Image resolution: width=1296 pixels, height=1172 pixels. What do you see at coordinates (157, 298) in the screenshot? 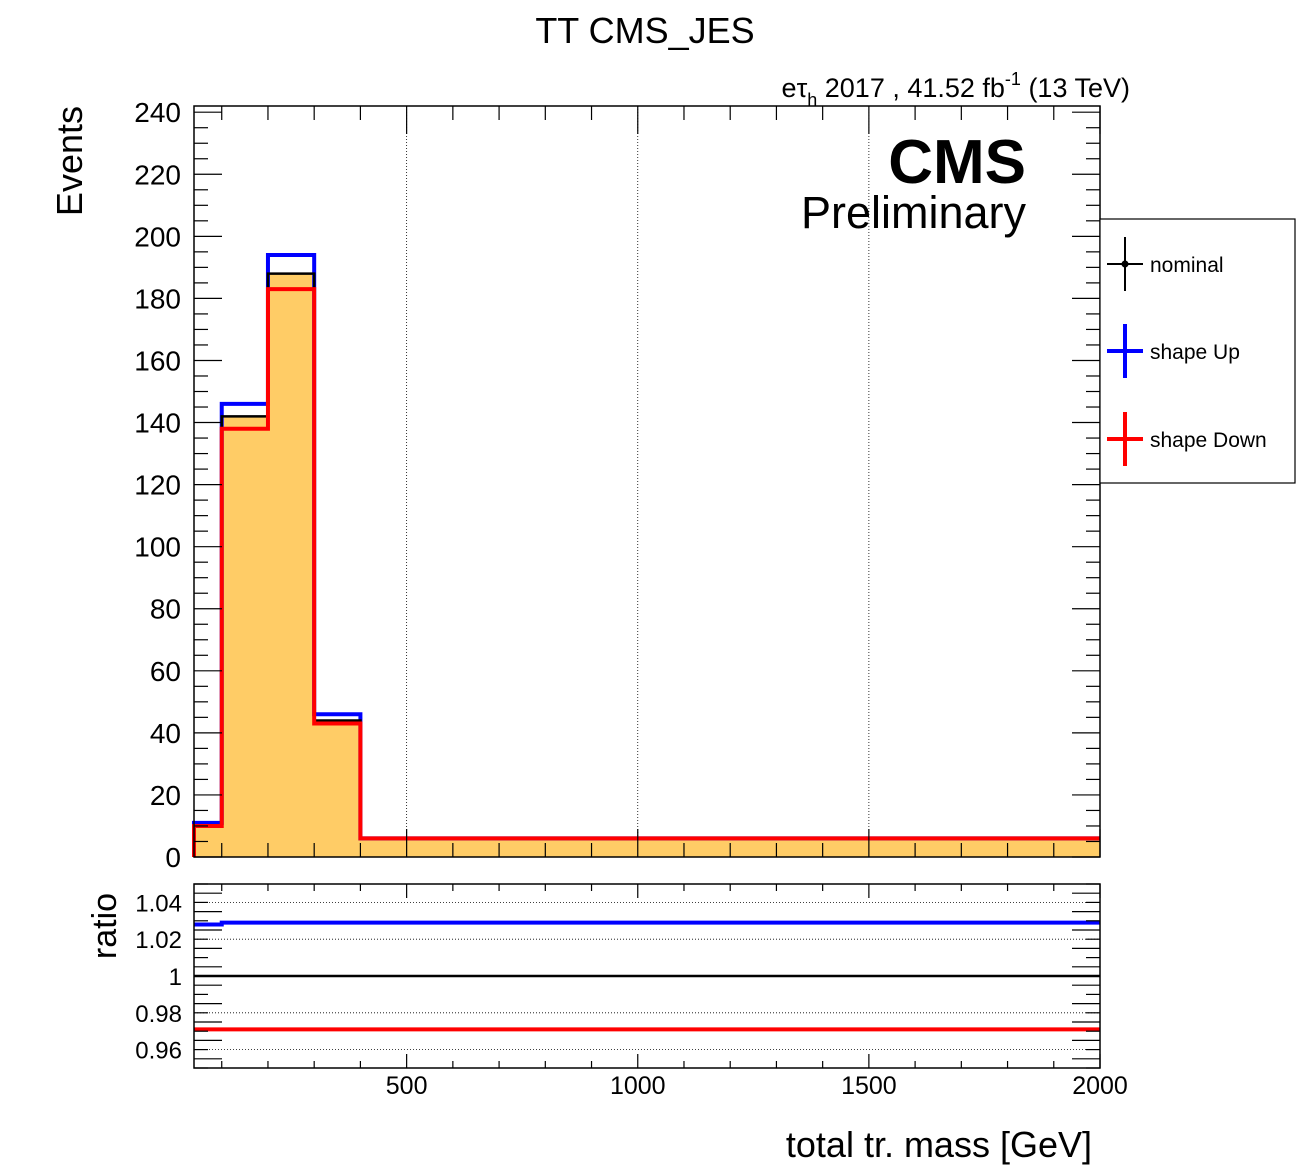
I see `main-y-tick-label: 180` at bounding box center [157, 298].